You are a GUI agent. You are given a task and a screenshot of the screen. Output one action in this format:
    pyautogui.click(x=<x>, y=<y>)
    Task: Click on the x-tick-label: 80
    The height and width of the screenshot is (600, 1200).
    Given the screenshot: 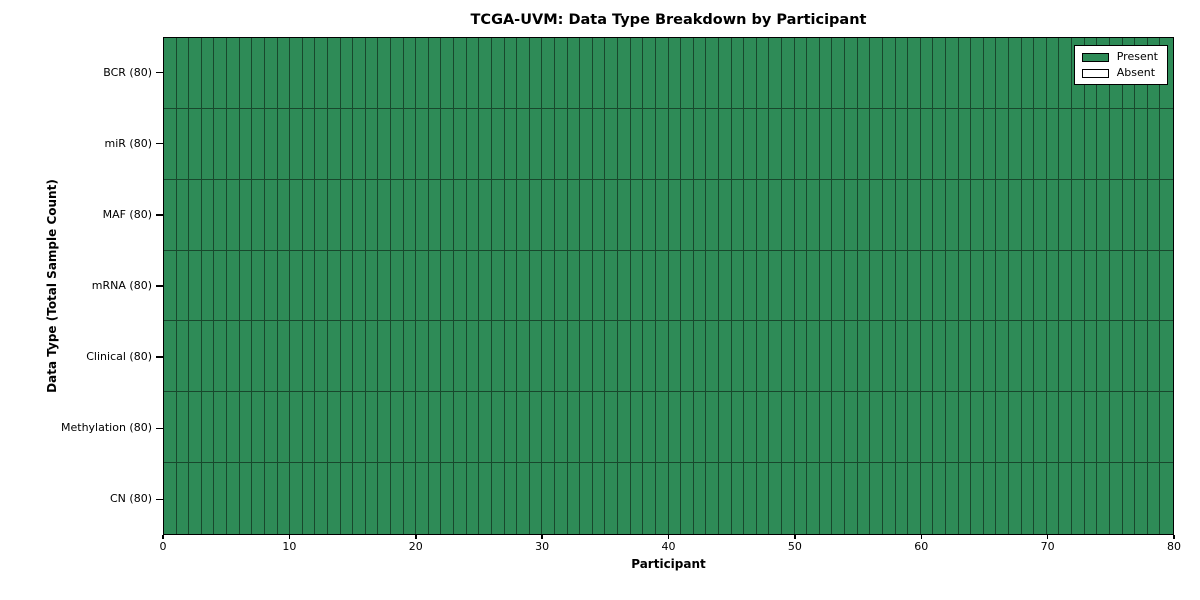 What is the action you would take?
    pyautogui.click(x=1174, y=546)
    